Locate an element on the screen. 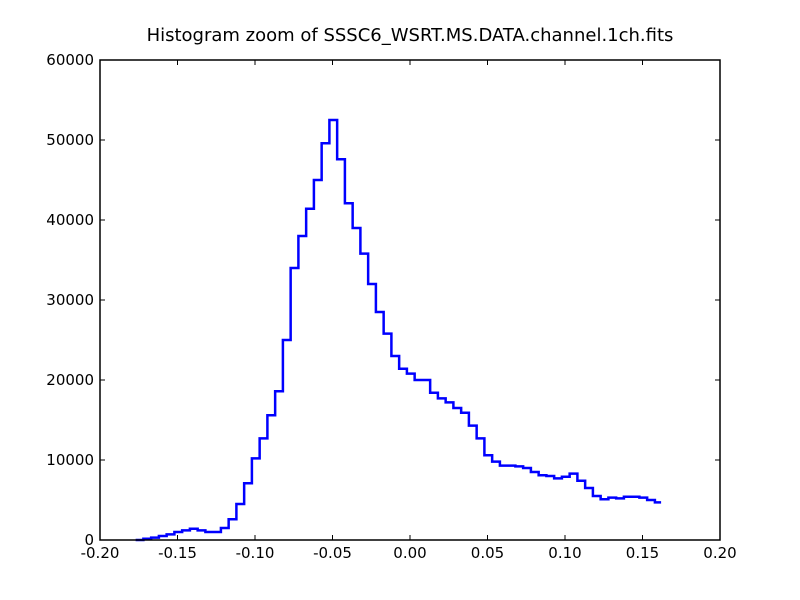 This screenshot has height=600, width=800. y-tick-label: 30000 is located at coordinates (70, 300).